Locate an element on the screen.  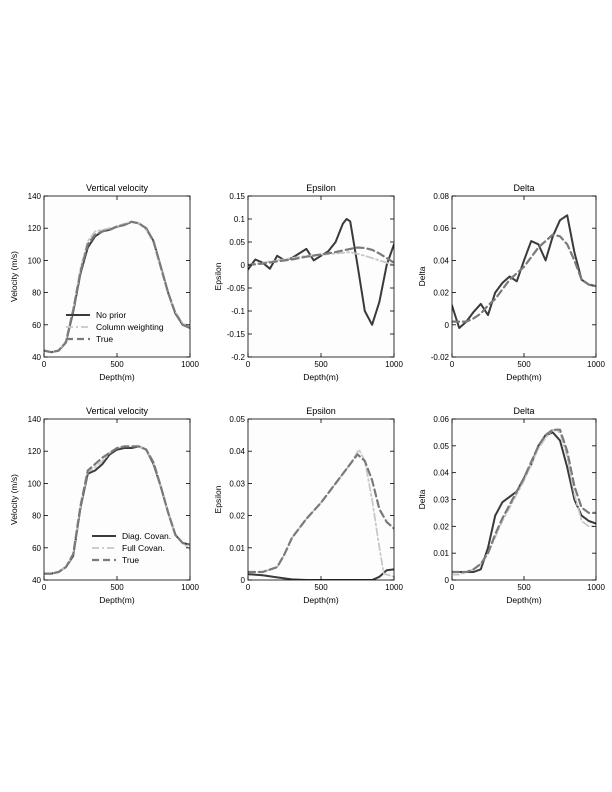
y-tick-label: -0.15 is located at coordinates (236, 334).